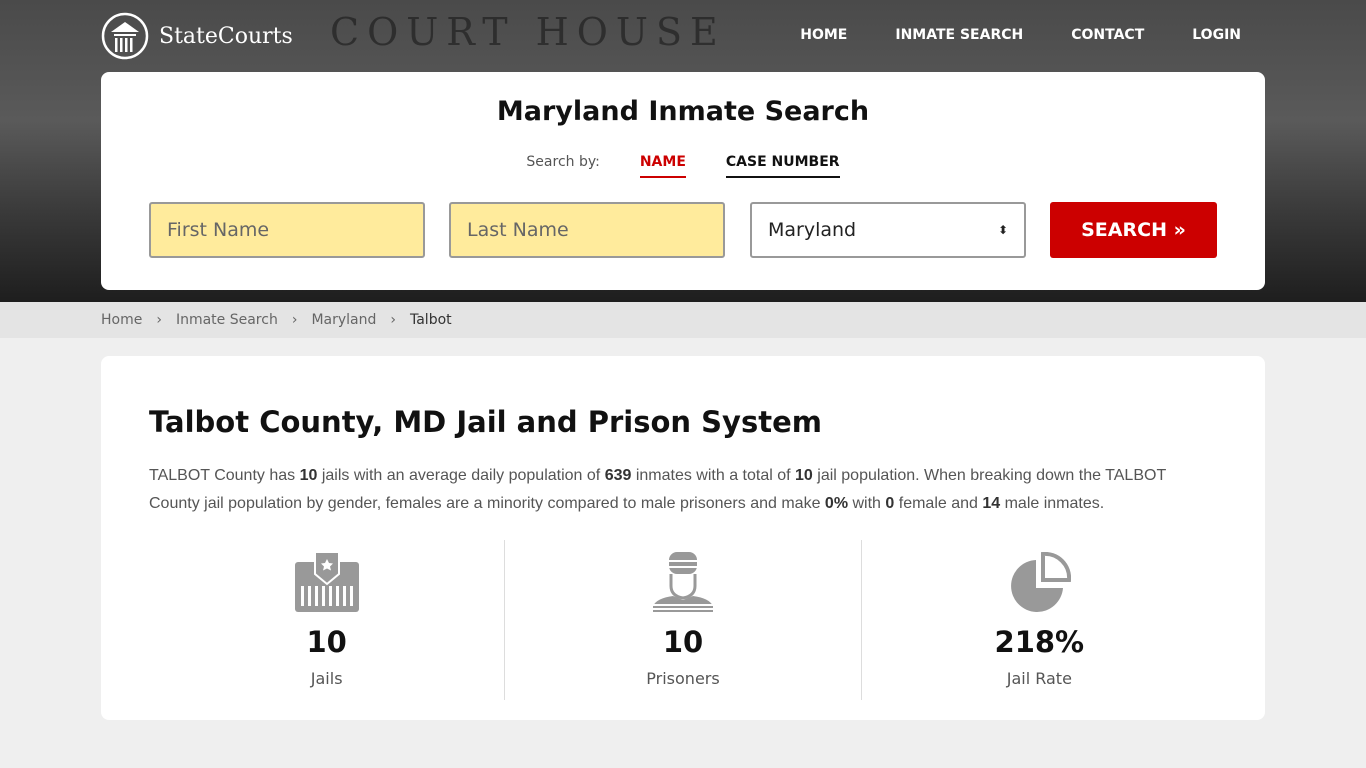  I want to click on tab-case-number: CASE NUMBER, so click(782, 166).